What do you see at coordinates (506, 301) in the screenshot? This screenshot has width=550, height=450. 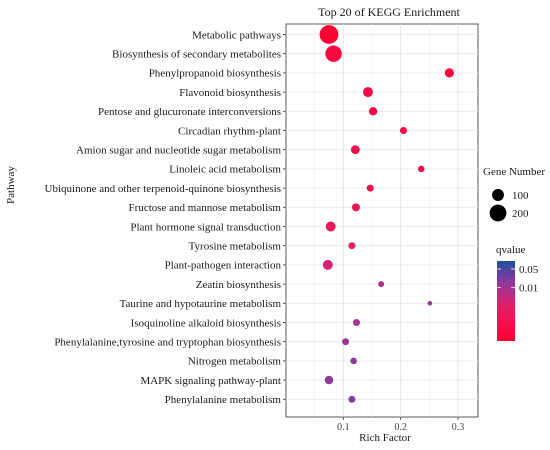 I see `qvalue-colorbar` at bounding box center [506, 301].